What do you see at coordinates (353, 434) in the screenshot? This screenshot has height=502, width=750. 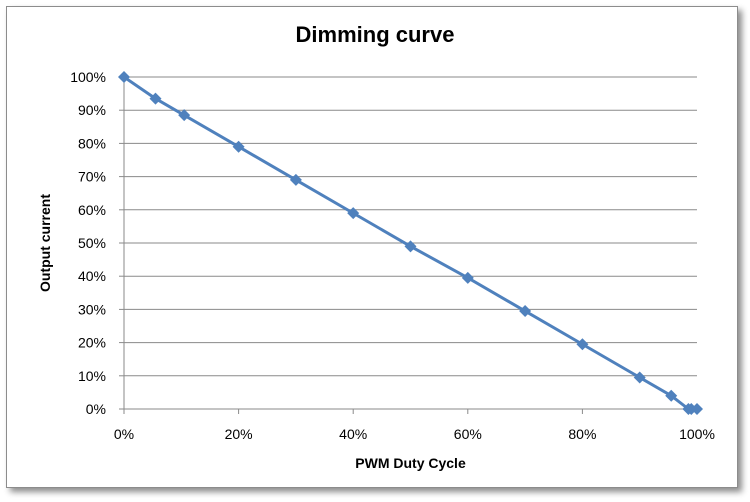 I see `x-tick-label: 40%` at bounding box center [353, 434].